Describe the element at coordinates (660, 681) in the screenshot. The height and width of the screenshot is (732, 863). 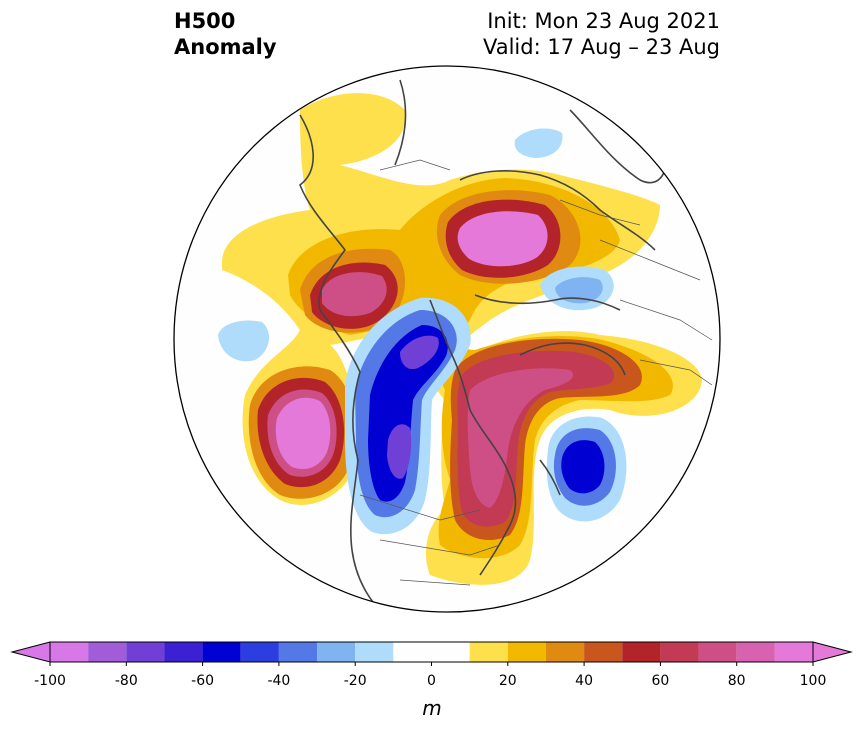
I see `colorbar-tick-label: 60` at that location.